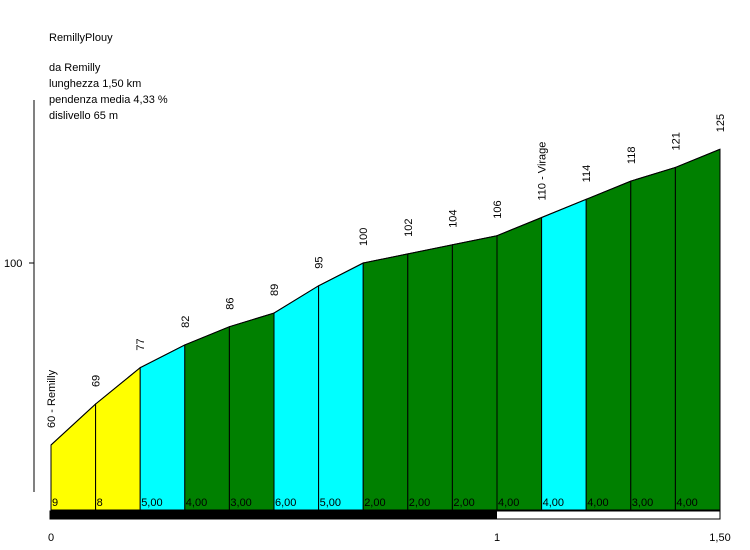 The image size is (750, 550). I want to click on altitude-label: 125, so click(721, 123).